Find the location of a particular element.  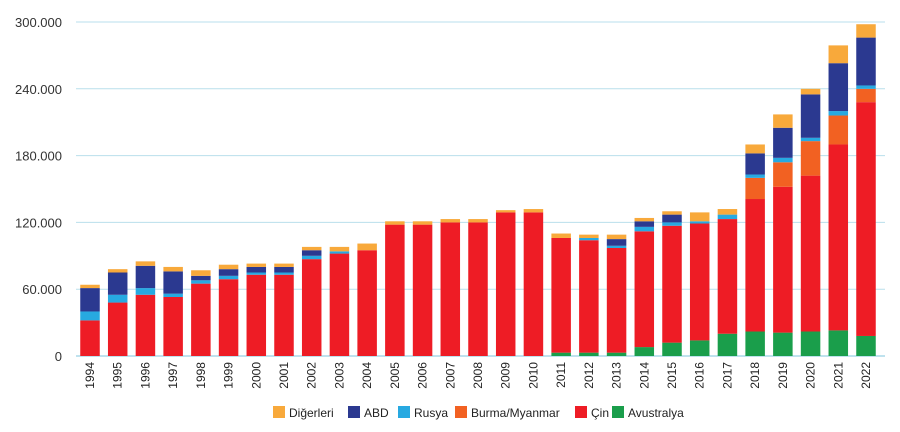

bar-stack-1995 is located at coordinates (117, 312).